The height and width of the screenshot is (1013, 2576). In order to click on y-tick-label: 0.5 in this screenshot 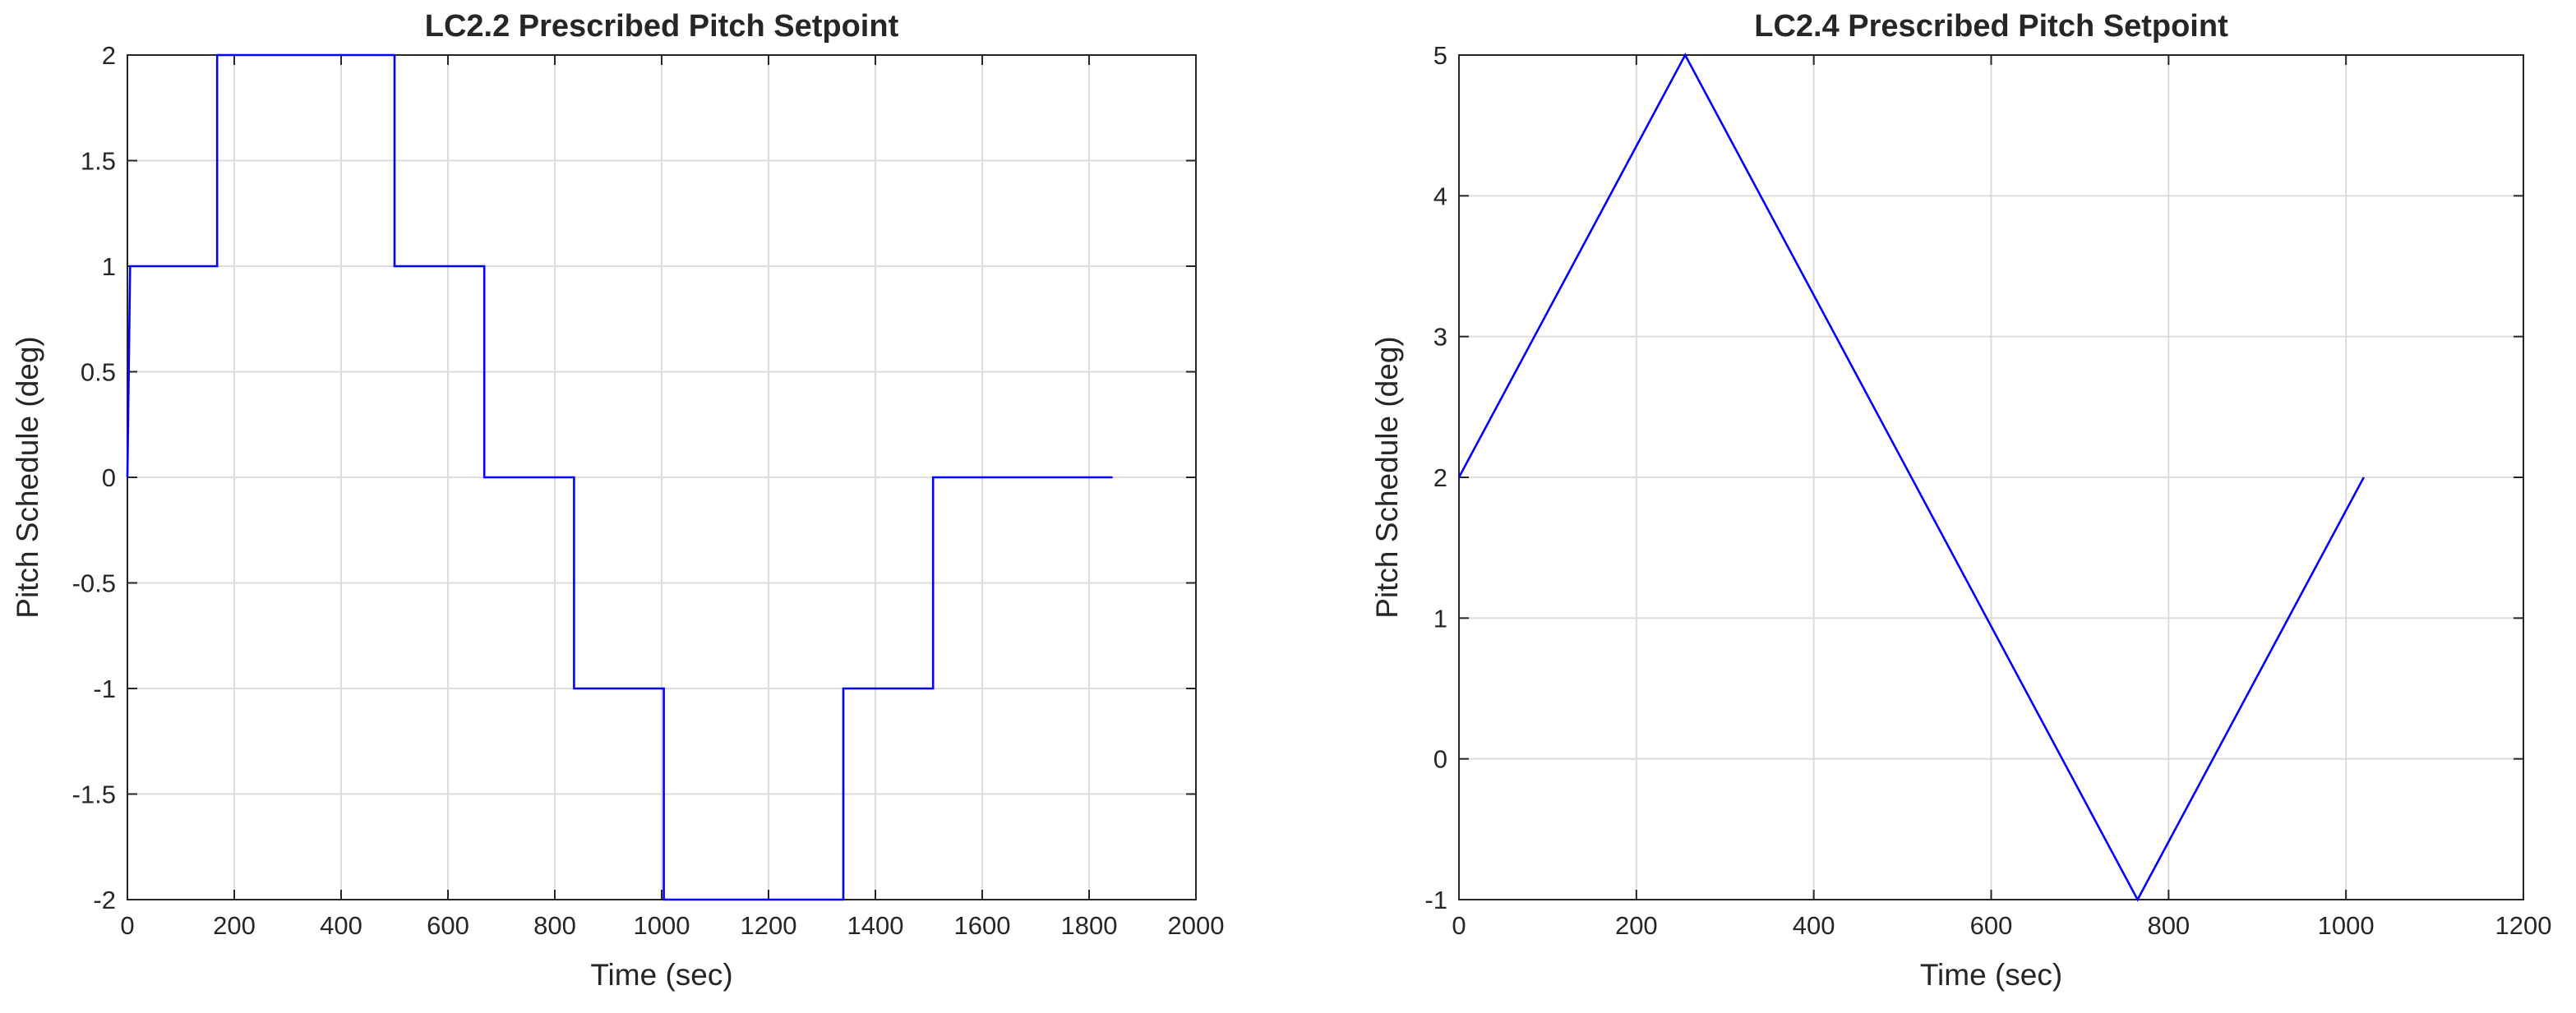, I will do `click(99, 372)`.